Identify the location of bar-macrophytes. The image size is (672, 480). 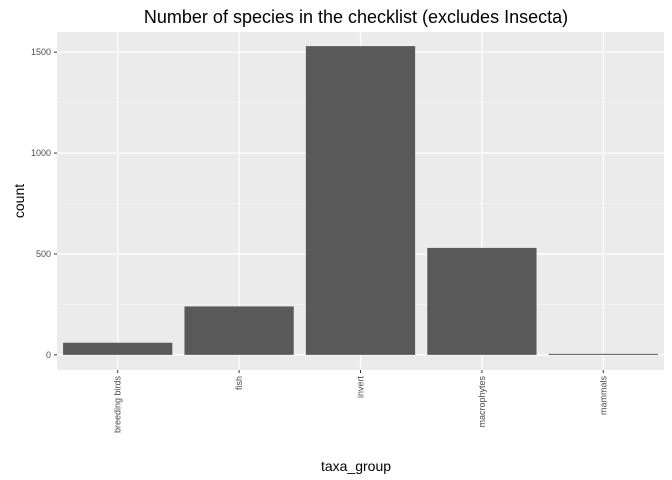
(482, 301).